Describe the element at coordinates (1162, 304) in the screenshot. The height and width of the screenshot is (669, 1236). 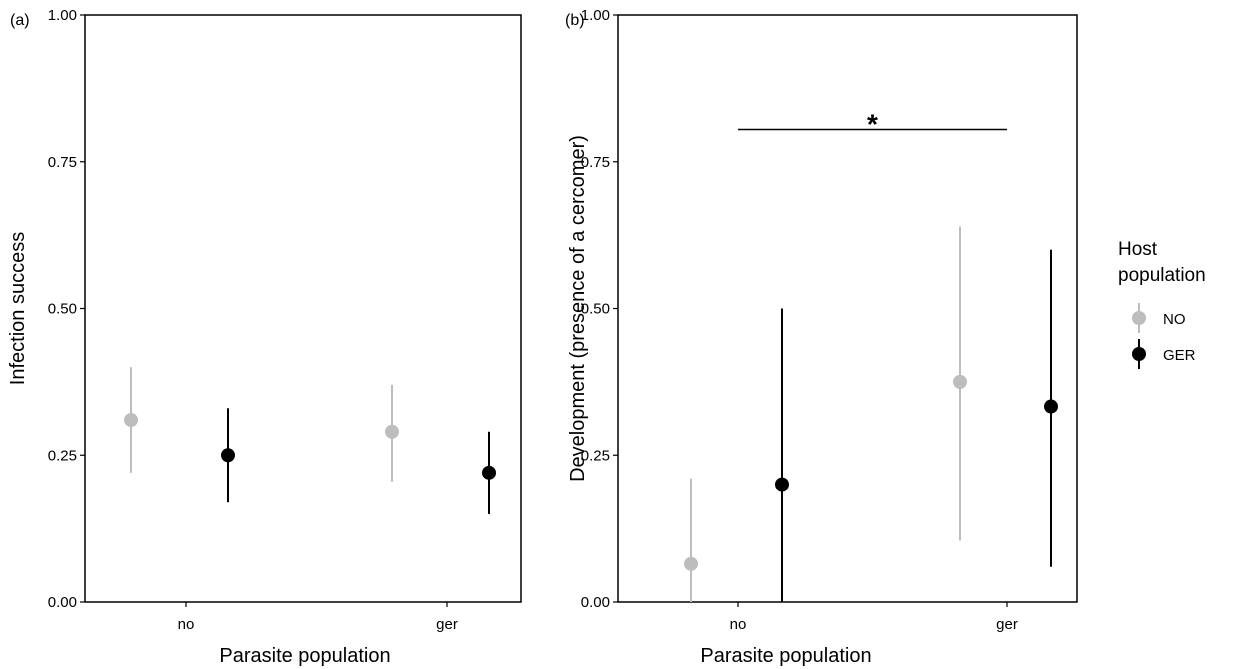
I see `legend: Host population NO GER` at that location.